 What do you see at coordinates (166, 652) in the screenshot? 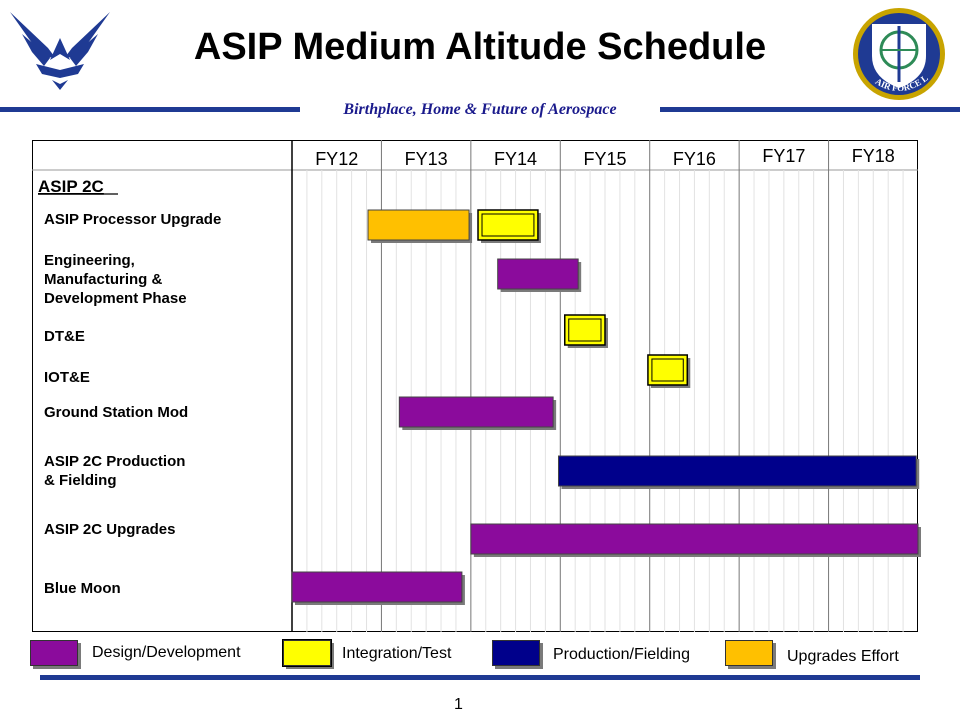
I see `legend-label-design-development: Design/Development` at bounding box center [166, 652].